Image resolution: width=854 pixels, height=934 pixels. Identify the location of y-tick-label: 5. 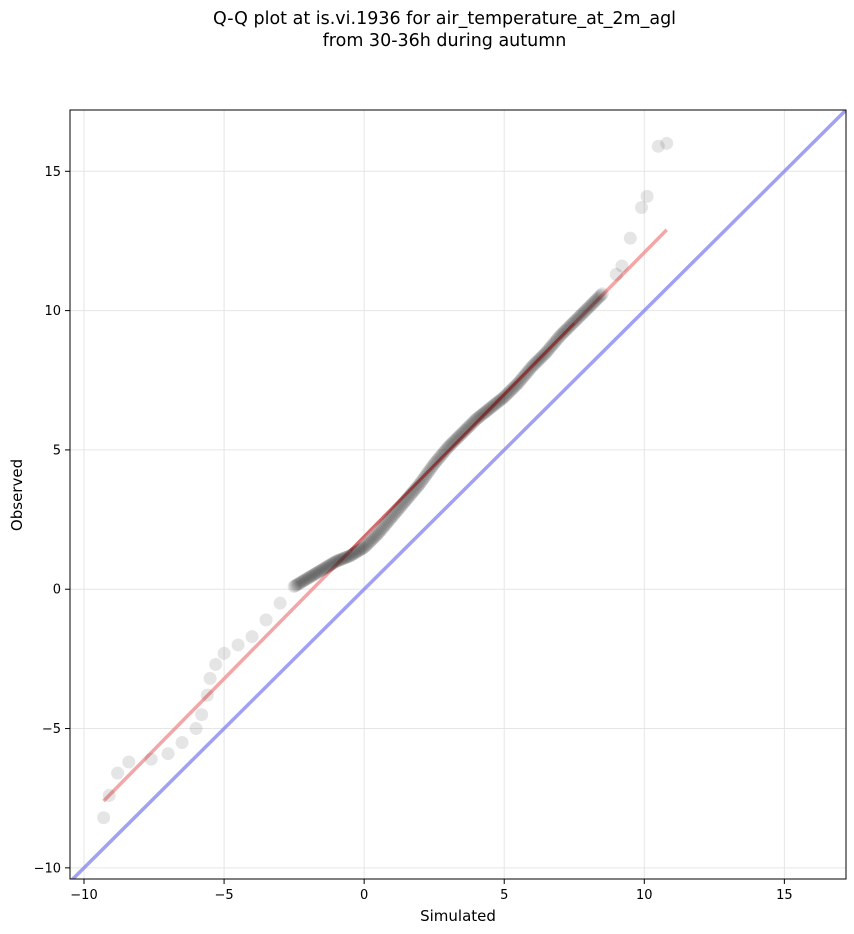
(57, 450).